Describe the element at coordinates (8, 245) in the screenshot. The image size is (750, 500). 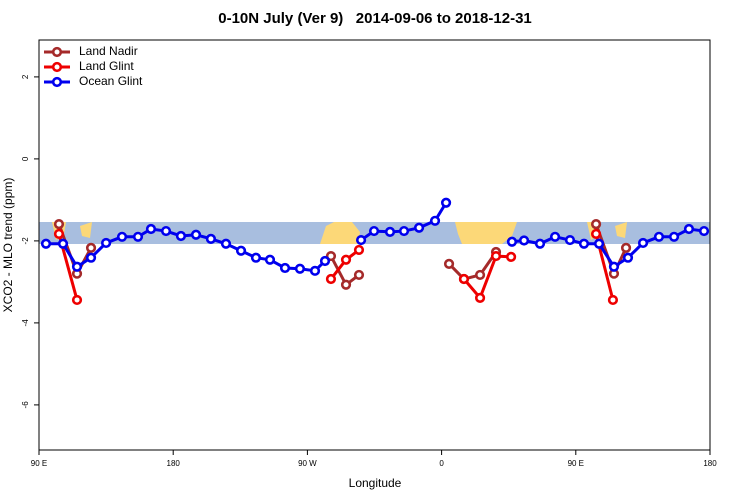
I see `y-axis-label: XCO2 - MLO trend (ppm)` at that location.